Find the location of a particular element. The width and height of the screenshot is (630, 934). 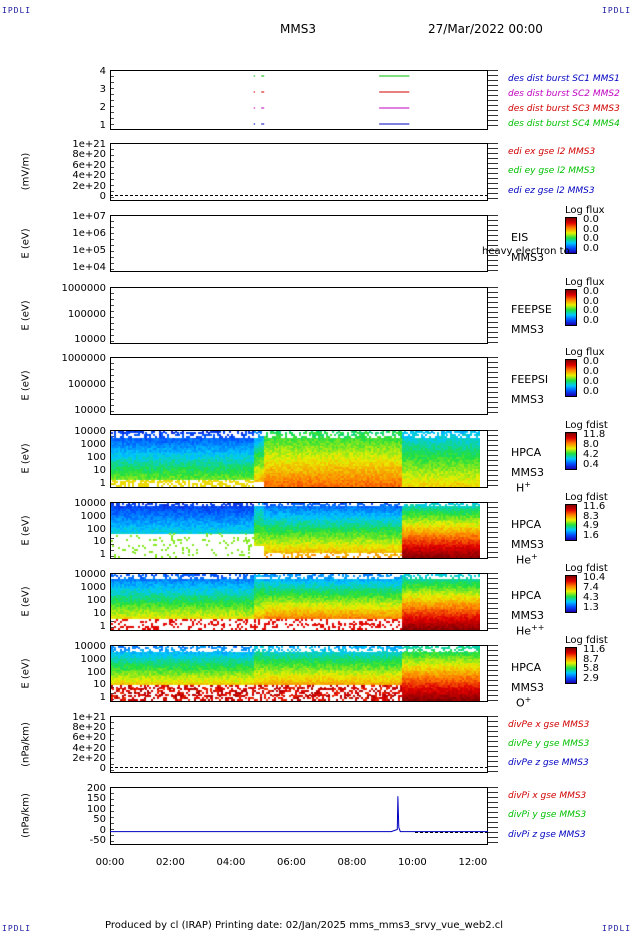

ytick-divpe: 0 is located at coordinates (102, 768).